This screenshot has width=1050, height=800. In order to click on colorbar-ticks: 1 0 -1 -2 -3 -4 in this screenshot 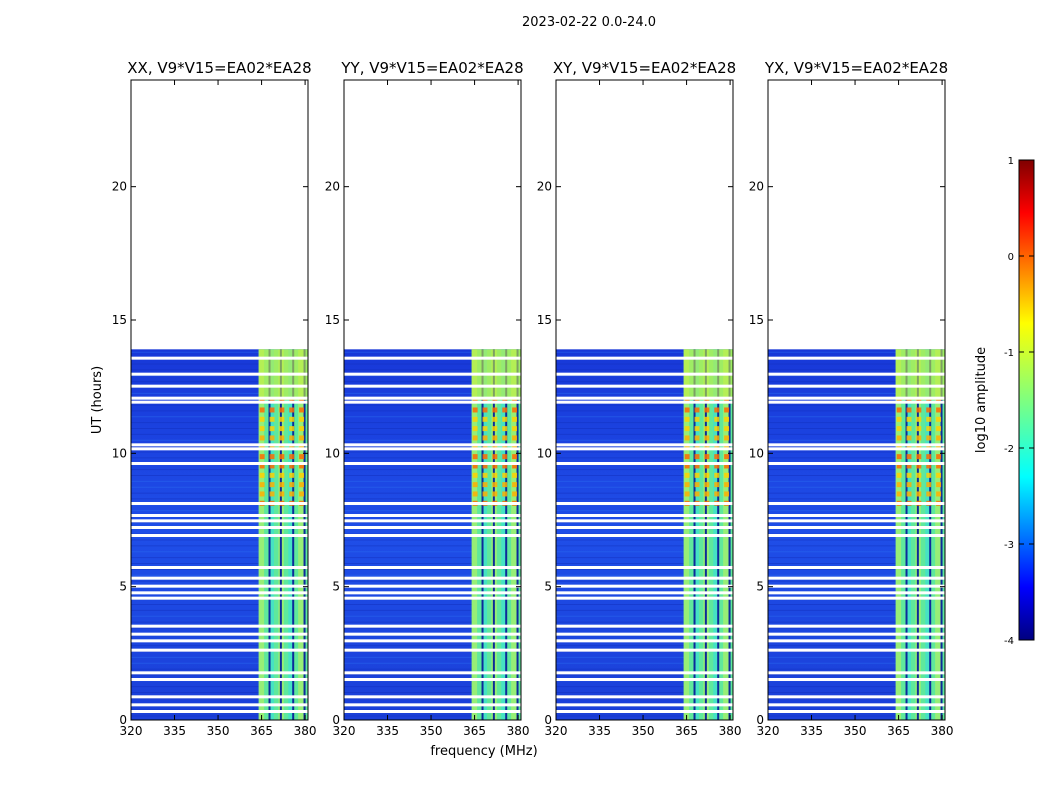, I will do `click(1019, 401)`.